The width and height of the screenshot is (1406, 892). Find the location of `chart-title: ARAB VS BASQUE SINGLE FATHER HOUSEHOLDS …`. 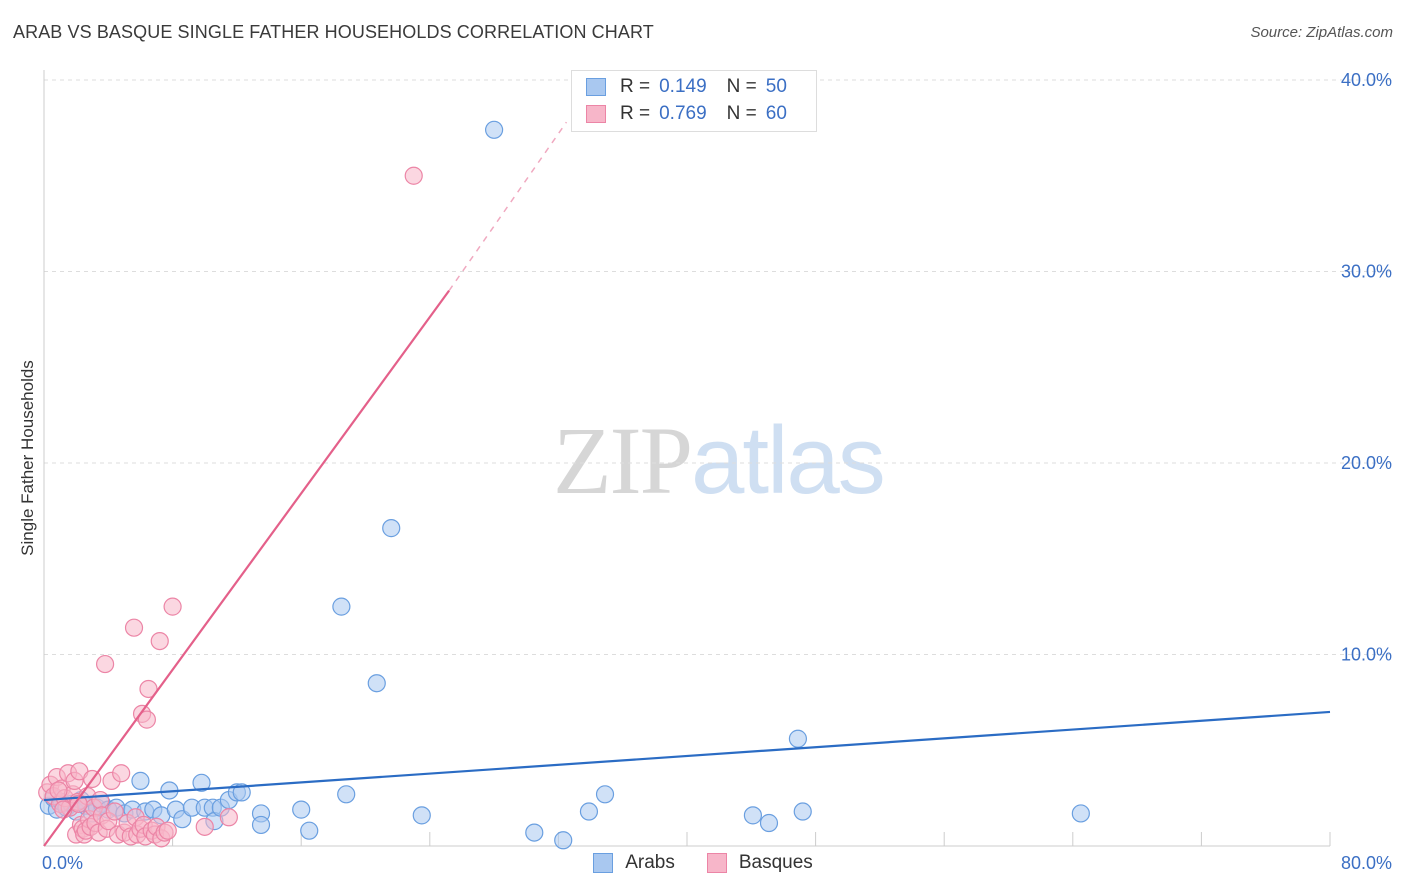

chart-title: ARAB VS BASQUE SINGLE FATHER HOUSEHOLDS … is located at coordinates (333, 32).